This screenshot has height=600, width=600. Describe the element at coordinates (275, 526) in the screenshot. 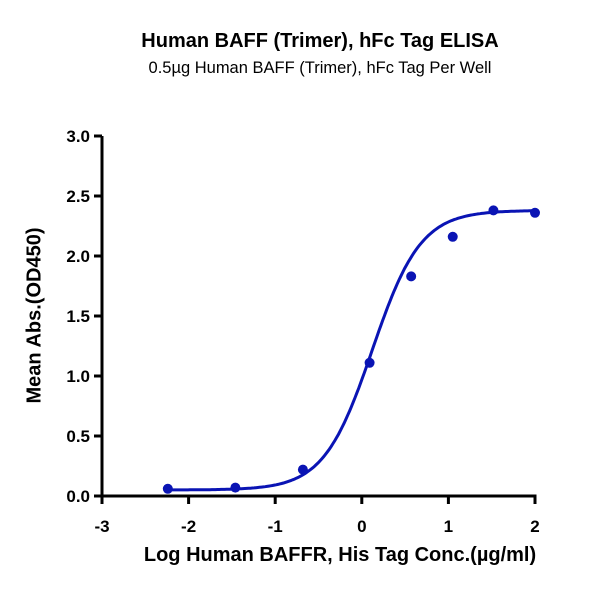

I see `x-tick-label: -1` at that location.